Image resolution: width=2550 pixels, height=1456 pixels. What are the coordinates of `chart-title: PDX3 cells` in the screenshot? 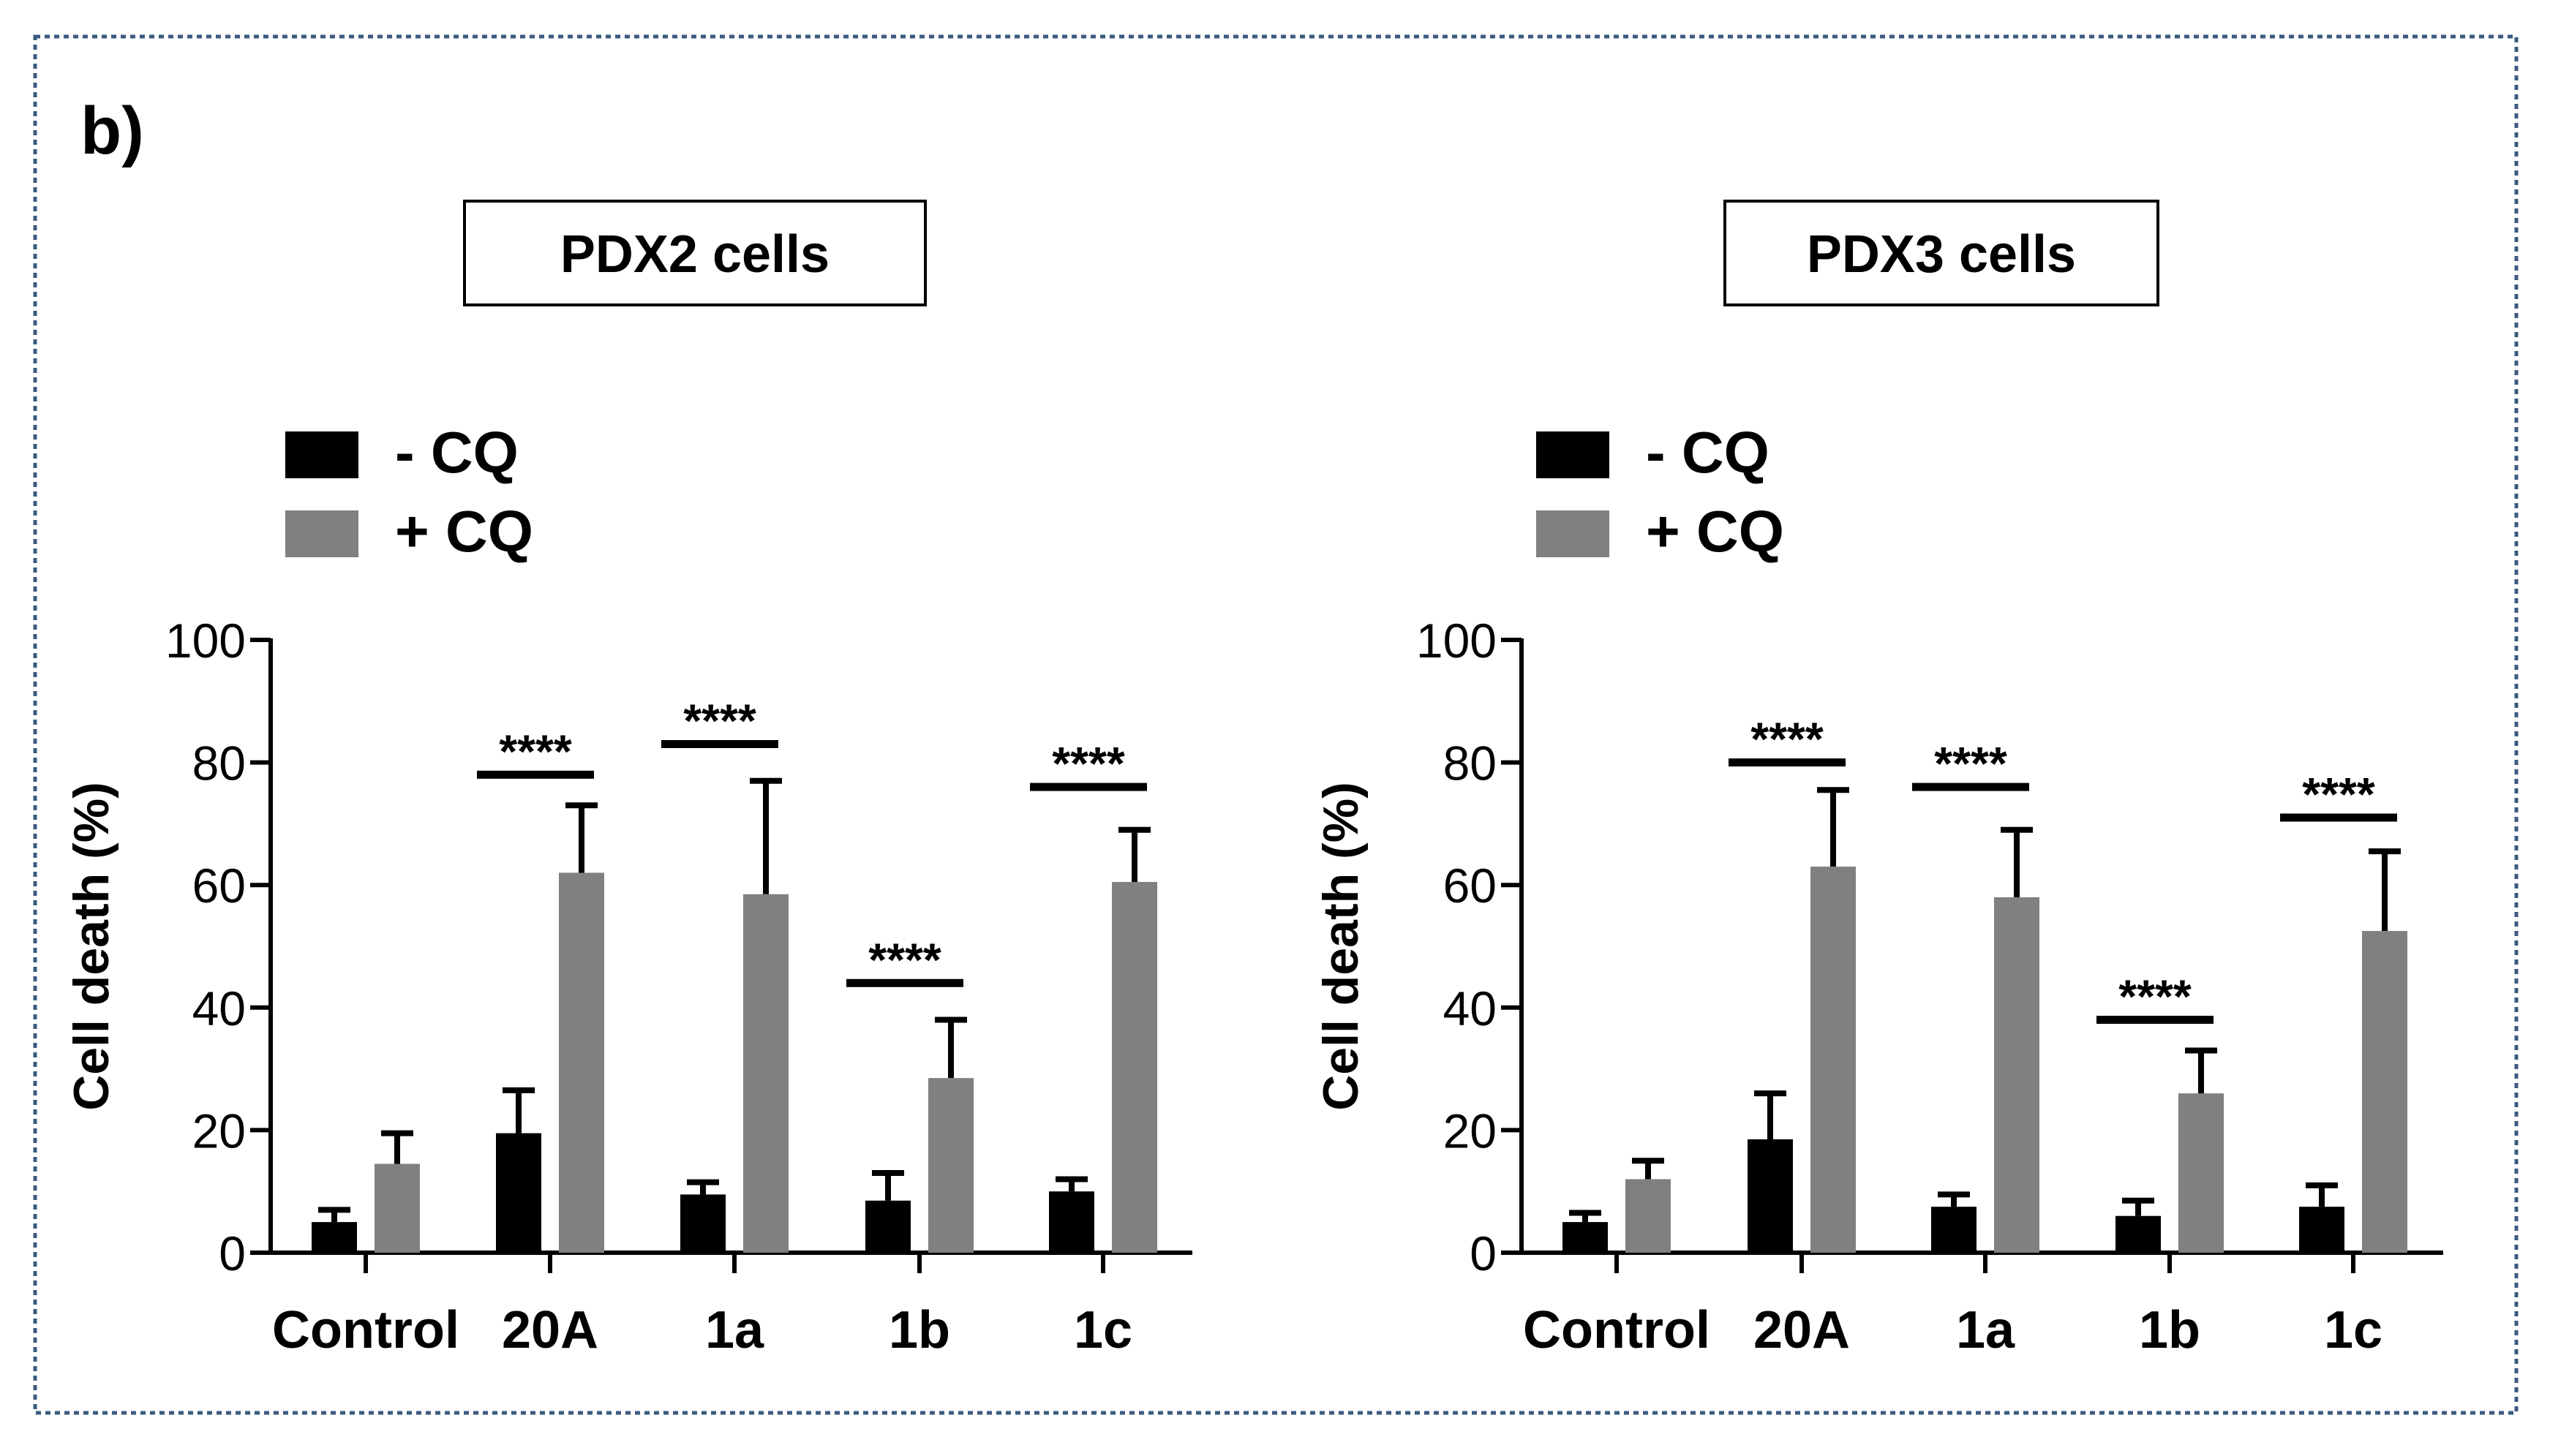 It's located at (1941, 255).